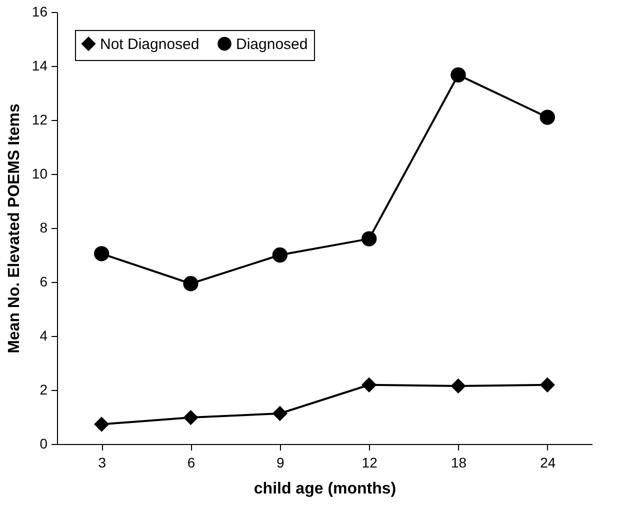 The width and height of the screenshot is (623, 517). What do you see at coordinates (150, 44) in the screenshot?
I see `legend-label: Not Diagnosed` at bounding box center [150, 44].